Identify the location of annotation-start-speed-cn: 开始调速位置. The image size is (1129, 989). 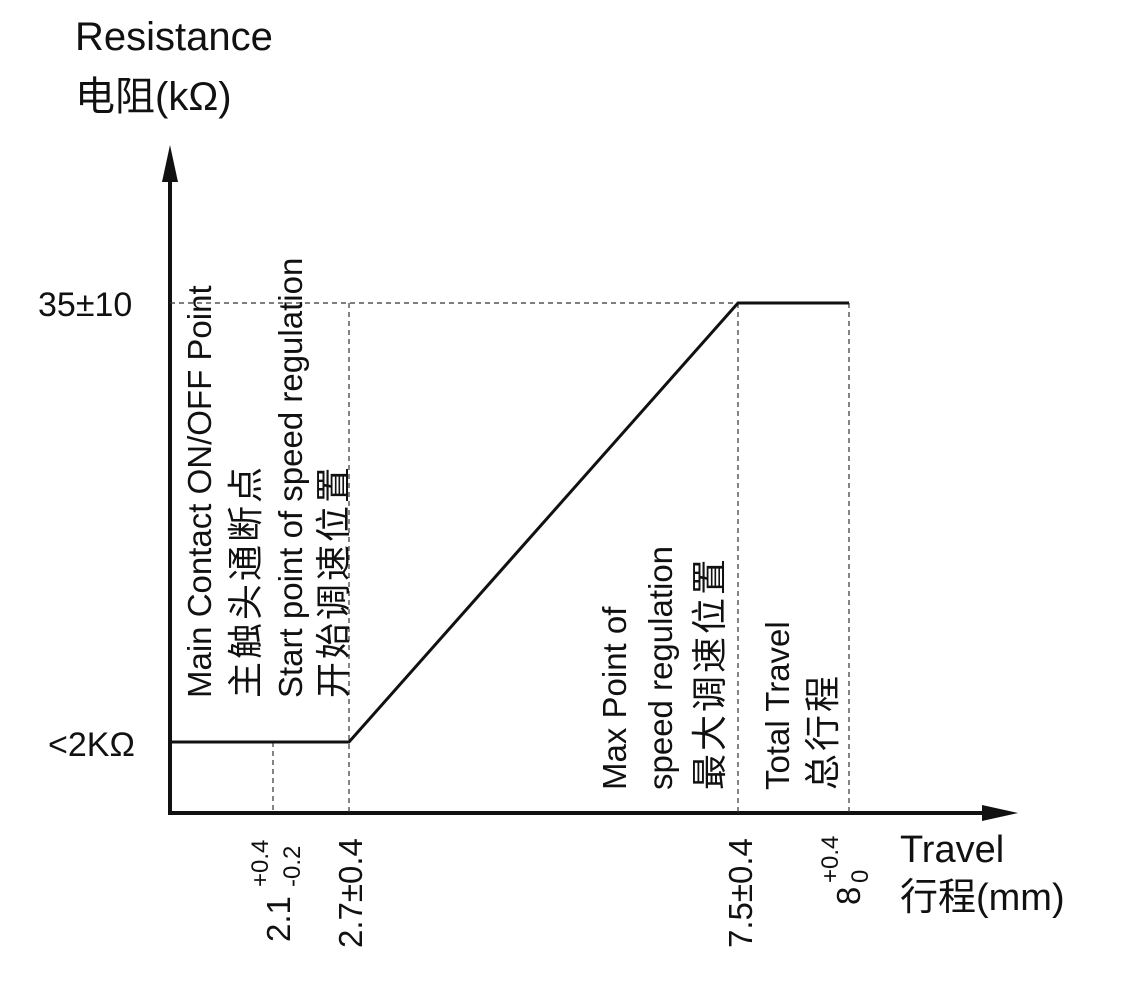
(333, 581).